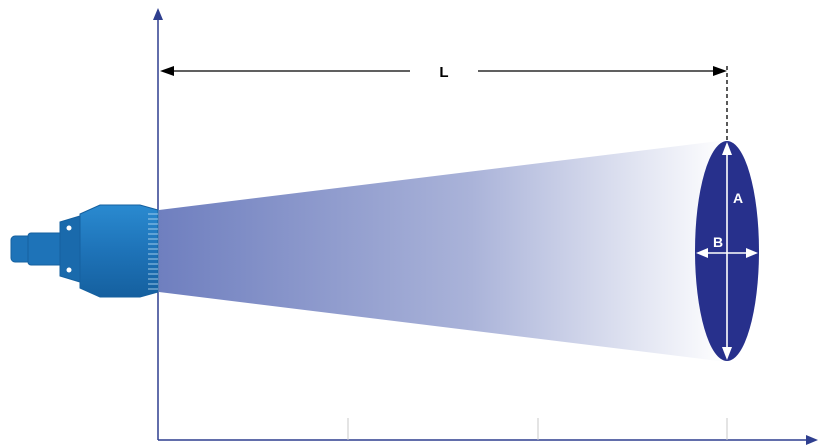 The image size is (824, 448). I want to click on major-axis-arrow, so click(727, 251).